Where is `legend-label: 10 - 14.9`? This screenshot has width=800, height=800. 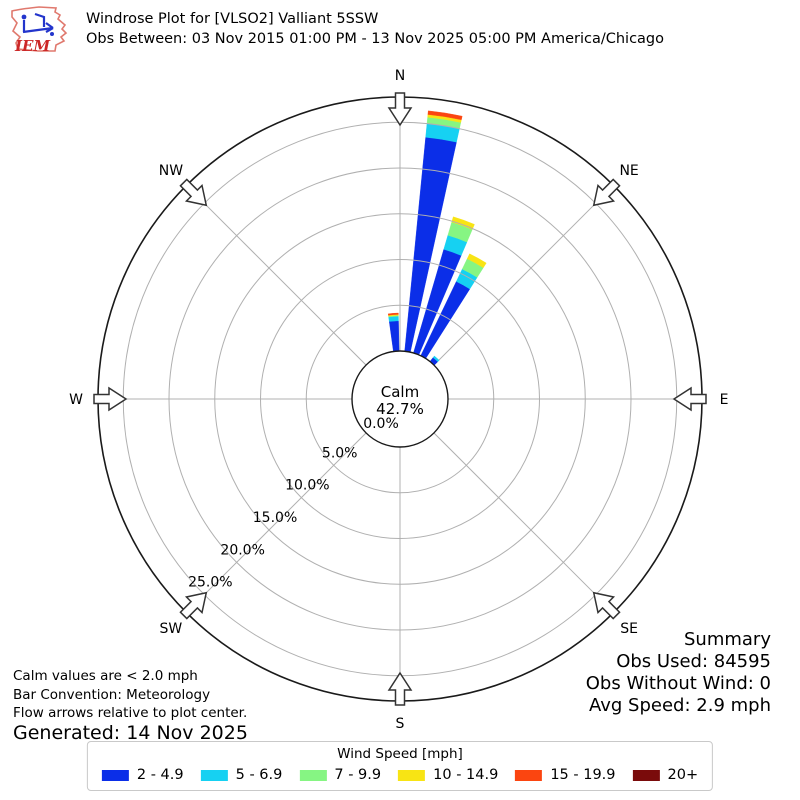 legend-label: 10 - 14.9 is located at coordinates (466, 775).